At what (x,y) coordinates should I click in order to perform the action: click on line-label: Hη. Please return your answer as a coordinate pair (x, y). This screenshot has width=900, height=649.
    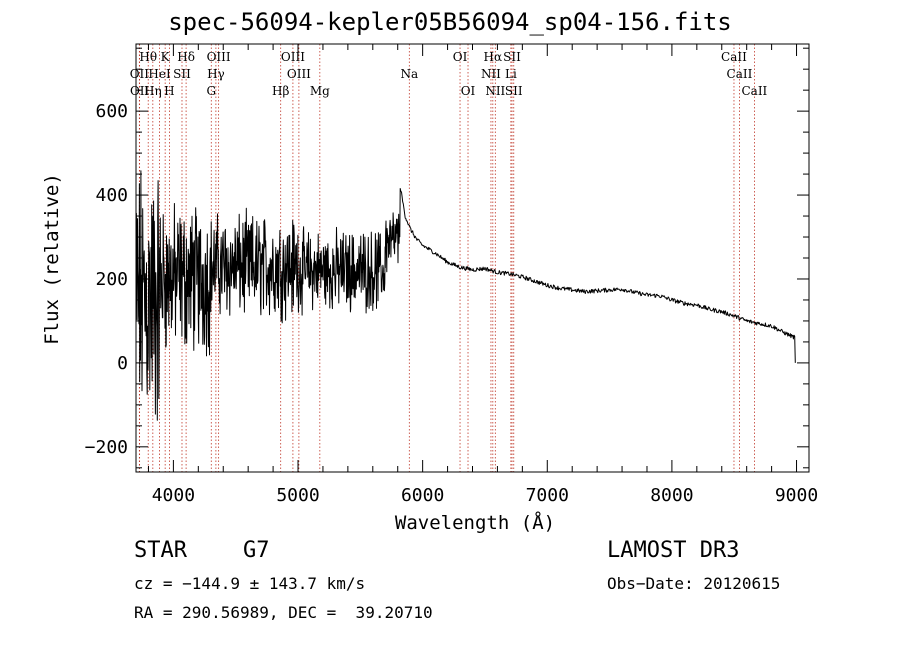
    Looking at the image, I should click on (153, 91).